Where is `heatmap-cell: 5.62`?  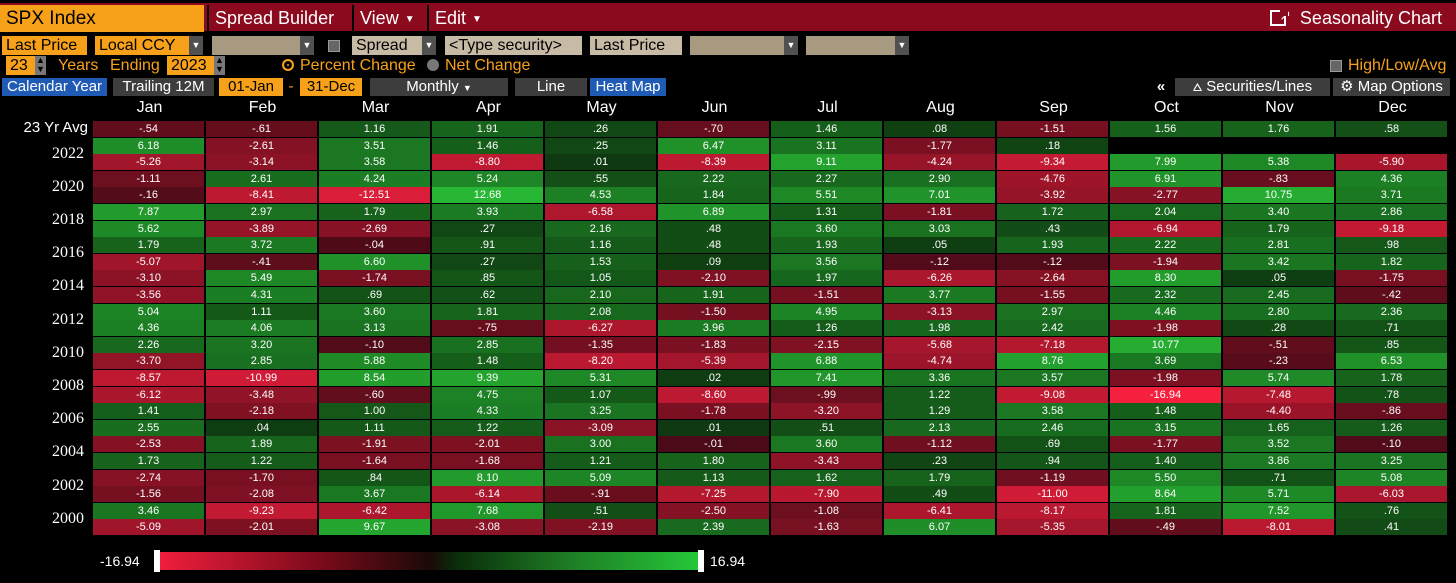 heatmap-cell: 5.62 is located at coordinates (148, 228).